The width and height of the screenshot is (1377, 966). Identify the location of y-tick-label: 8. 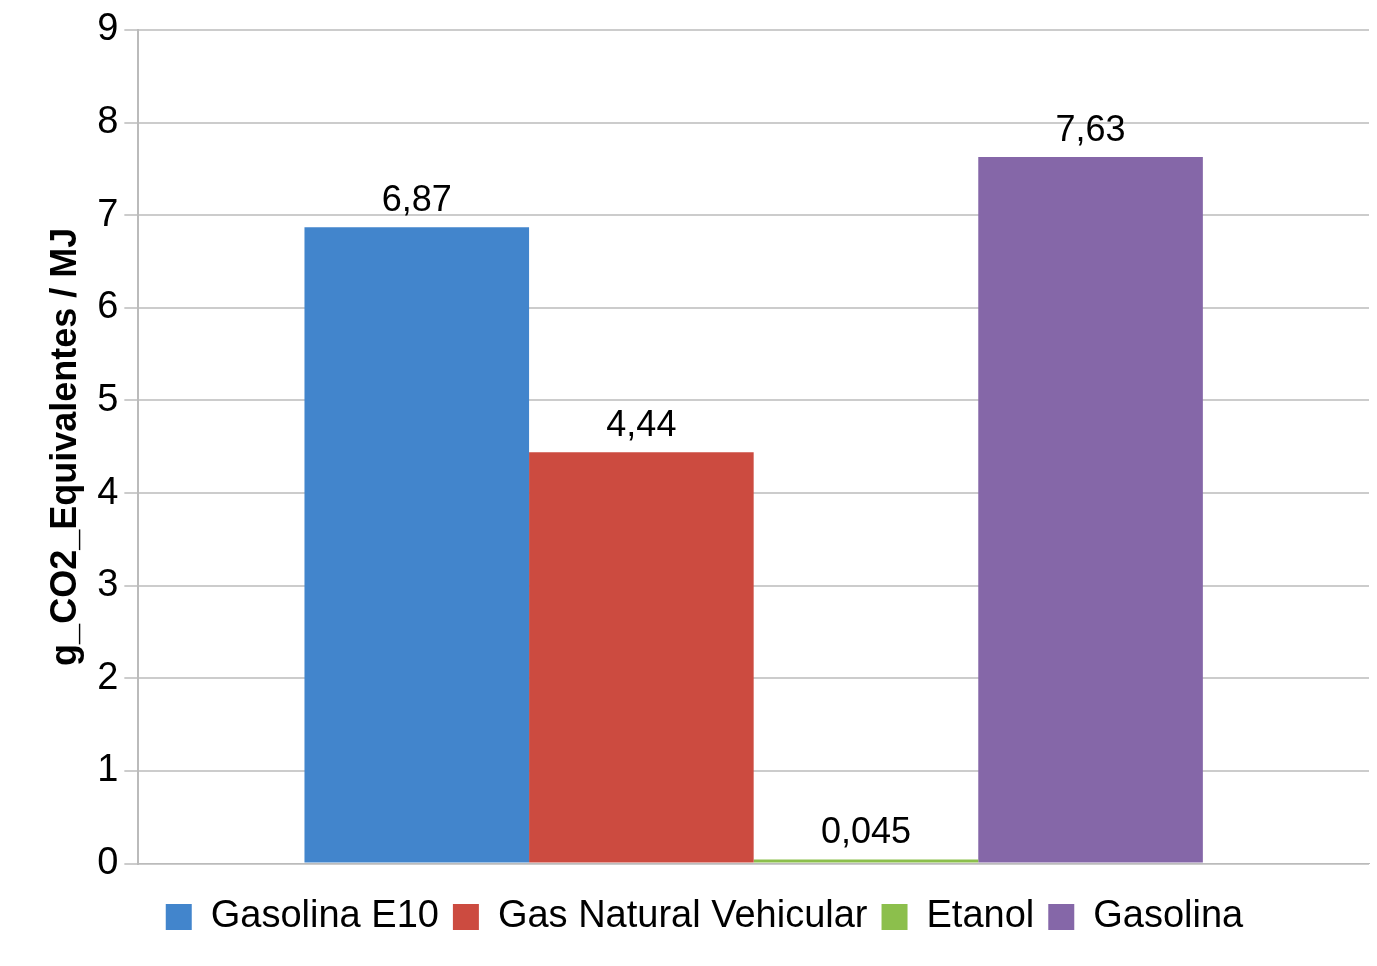
(108, 120).